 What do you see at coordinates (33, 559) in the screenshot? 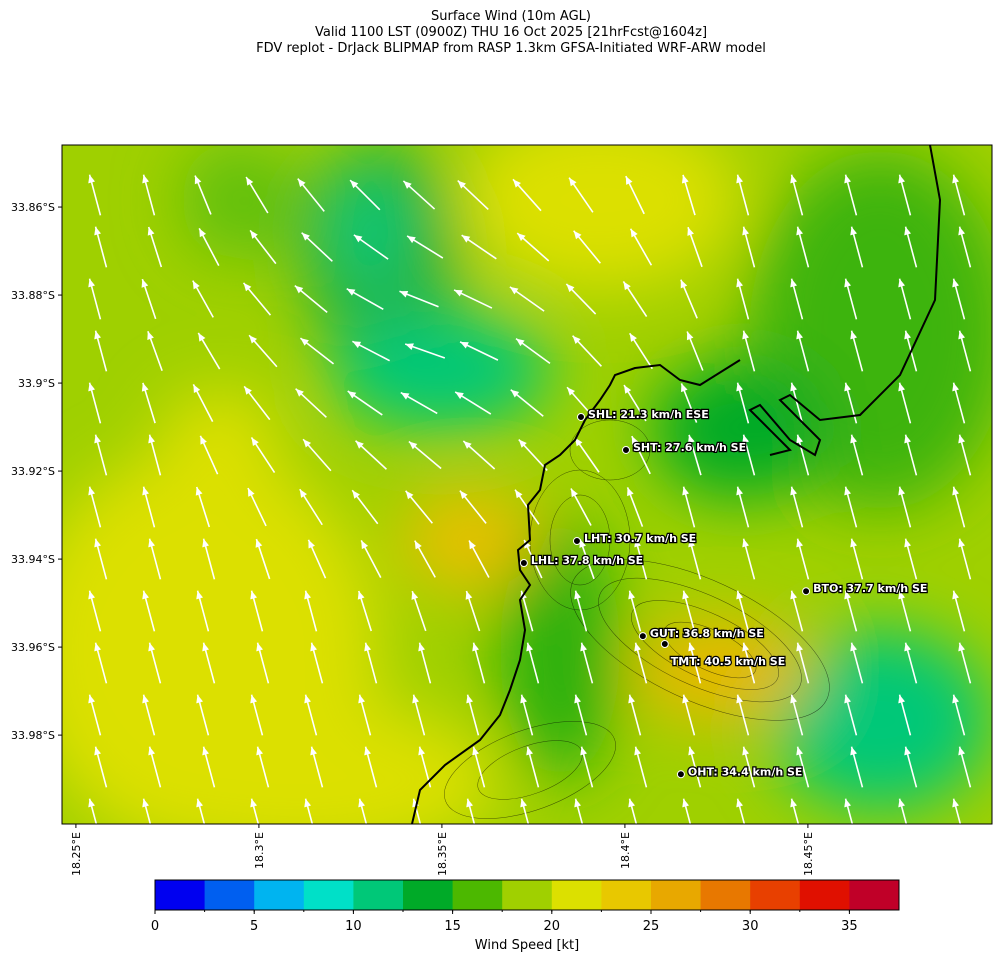
I see `lat-tick-label: 33.94°S` at bounding box center [33, 559].